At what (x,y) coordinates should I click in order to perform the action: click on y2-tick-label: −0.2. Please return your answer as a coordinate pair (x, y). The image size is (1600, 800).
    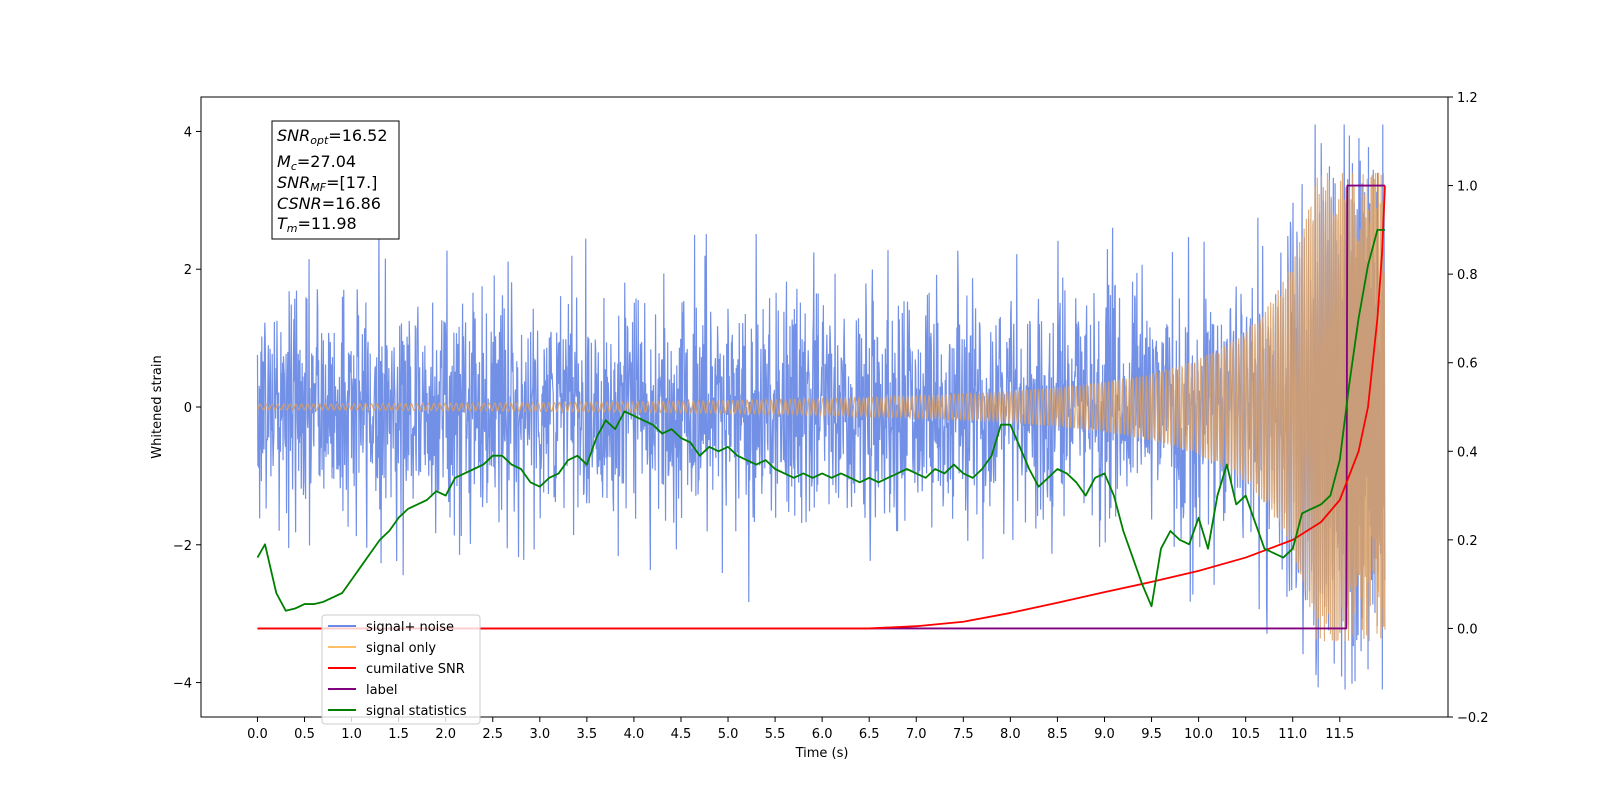
    Looking at the image, I should click on (1473, 718).